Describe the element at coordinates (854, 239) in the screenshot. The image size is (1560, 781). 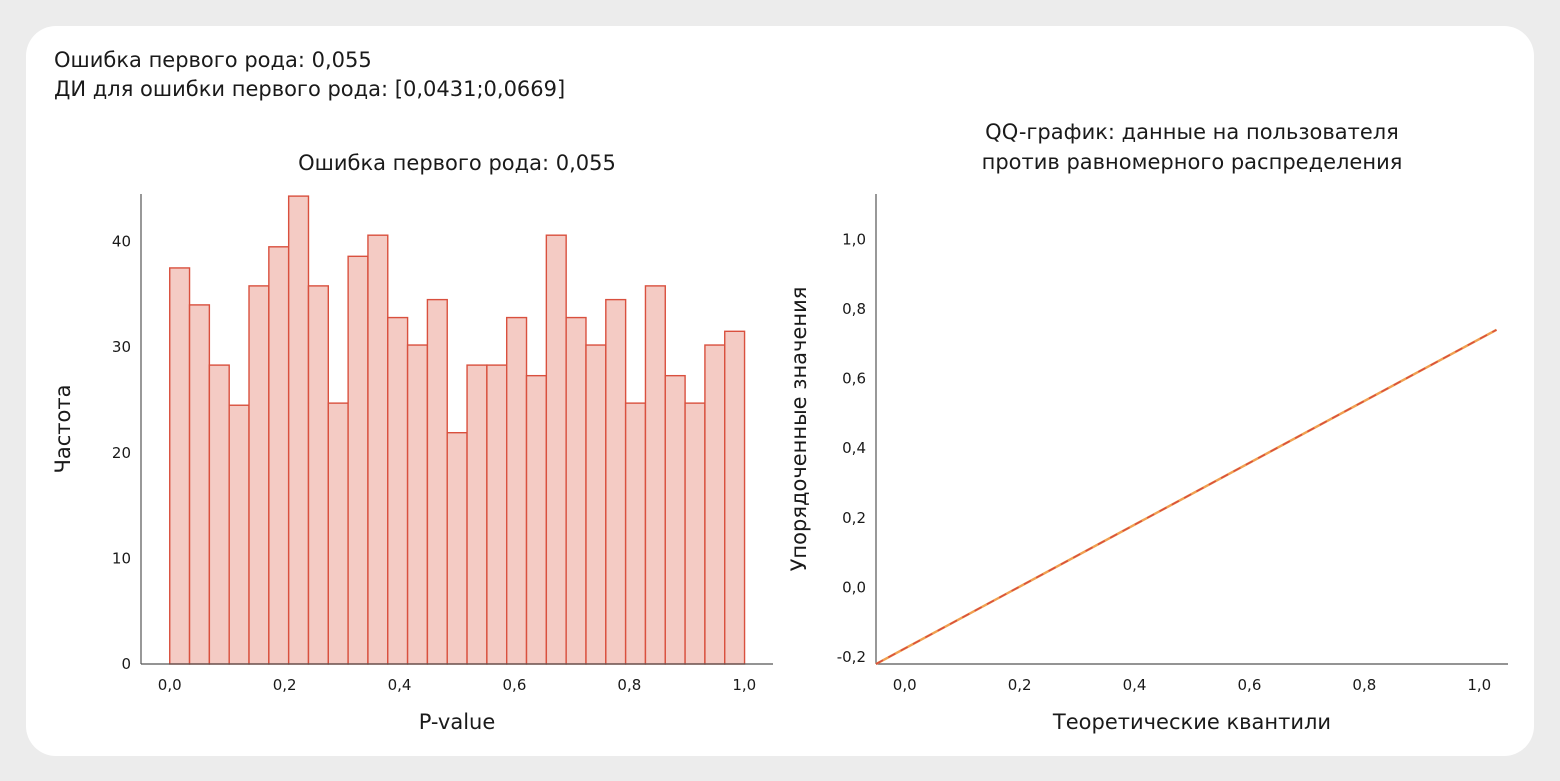
I see `qq-y-tick-label: 1,0` at that location.